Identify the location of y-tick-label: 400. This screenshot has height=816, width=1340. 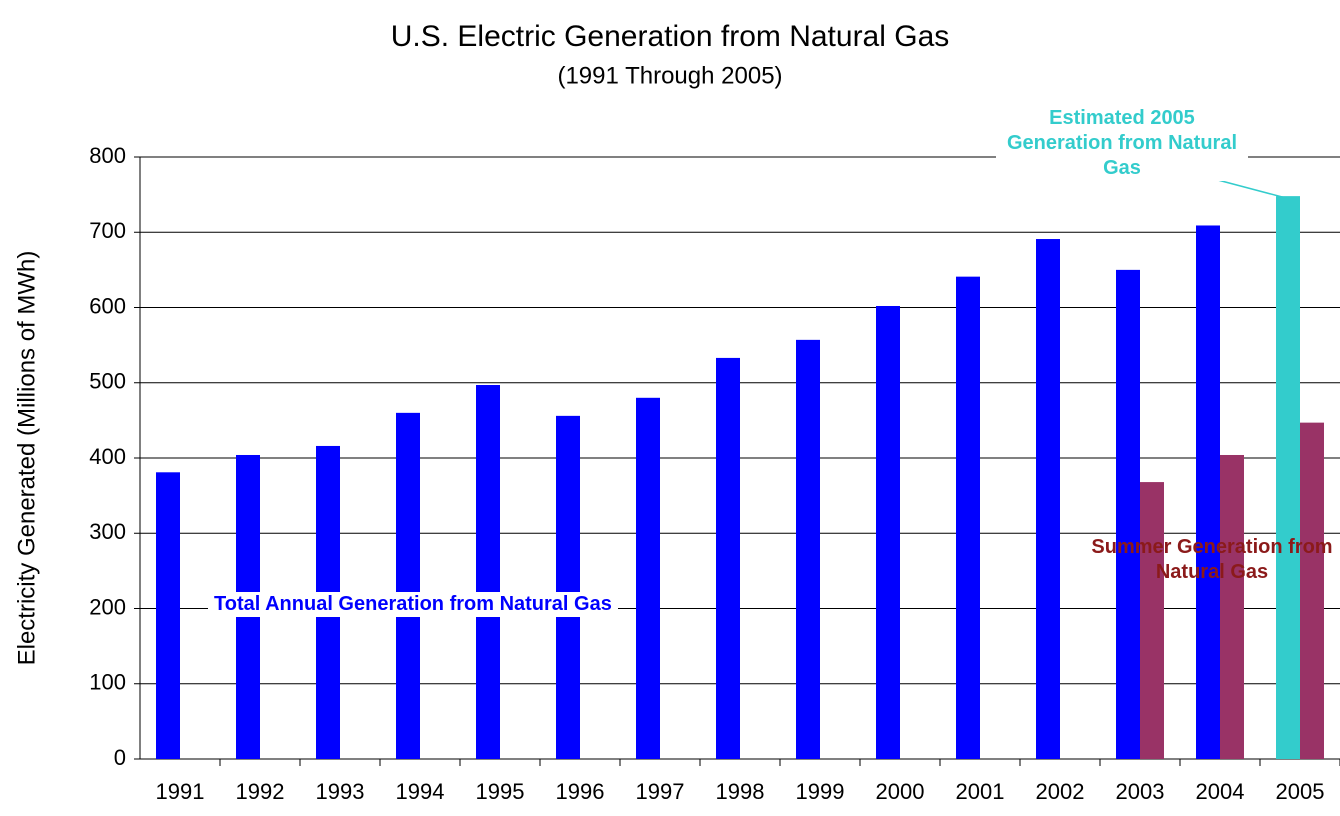
(107, 456).